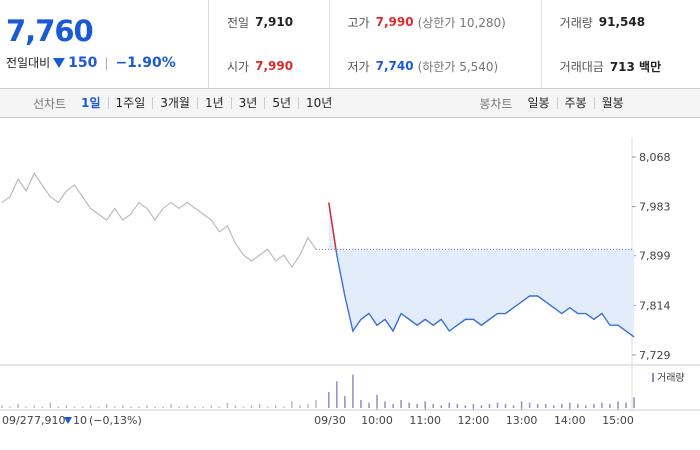 This screenshot has width=700, height=450. I want to click on tab: 월봉, so click(612, 103).